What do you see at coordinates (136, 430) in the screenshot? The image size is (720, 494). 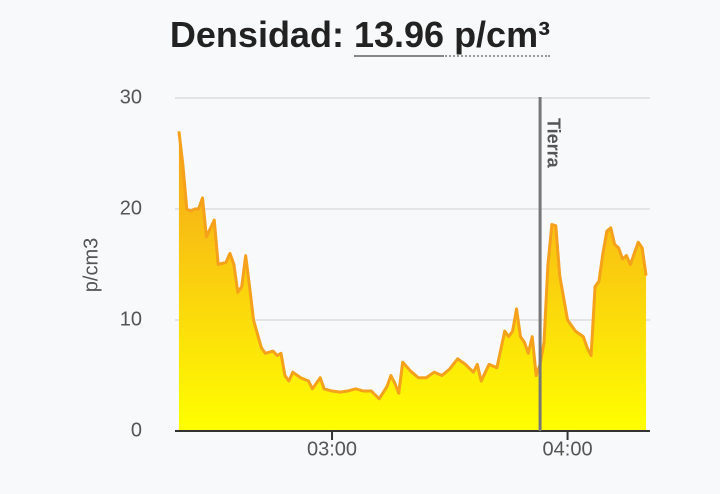 I see `y-tick-label: 0` at bounding box center [136, 430].